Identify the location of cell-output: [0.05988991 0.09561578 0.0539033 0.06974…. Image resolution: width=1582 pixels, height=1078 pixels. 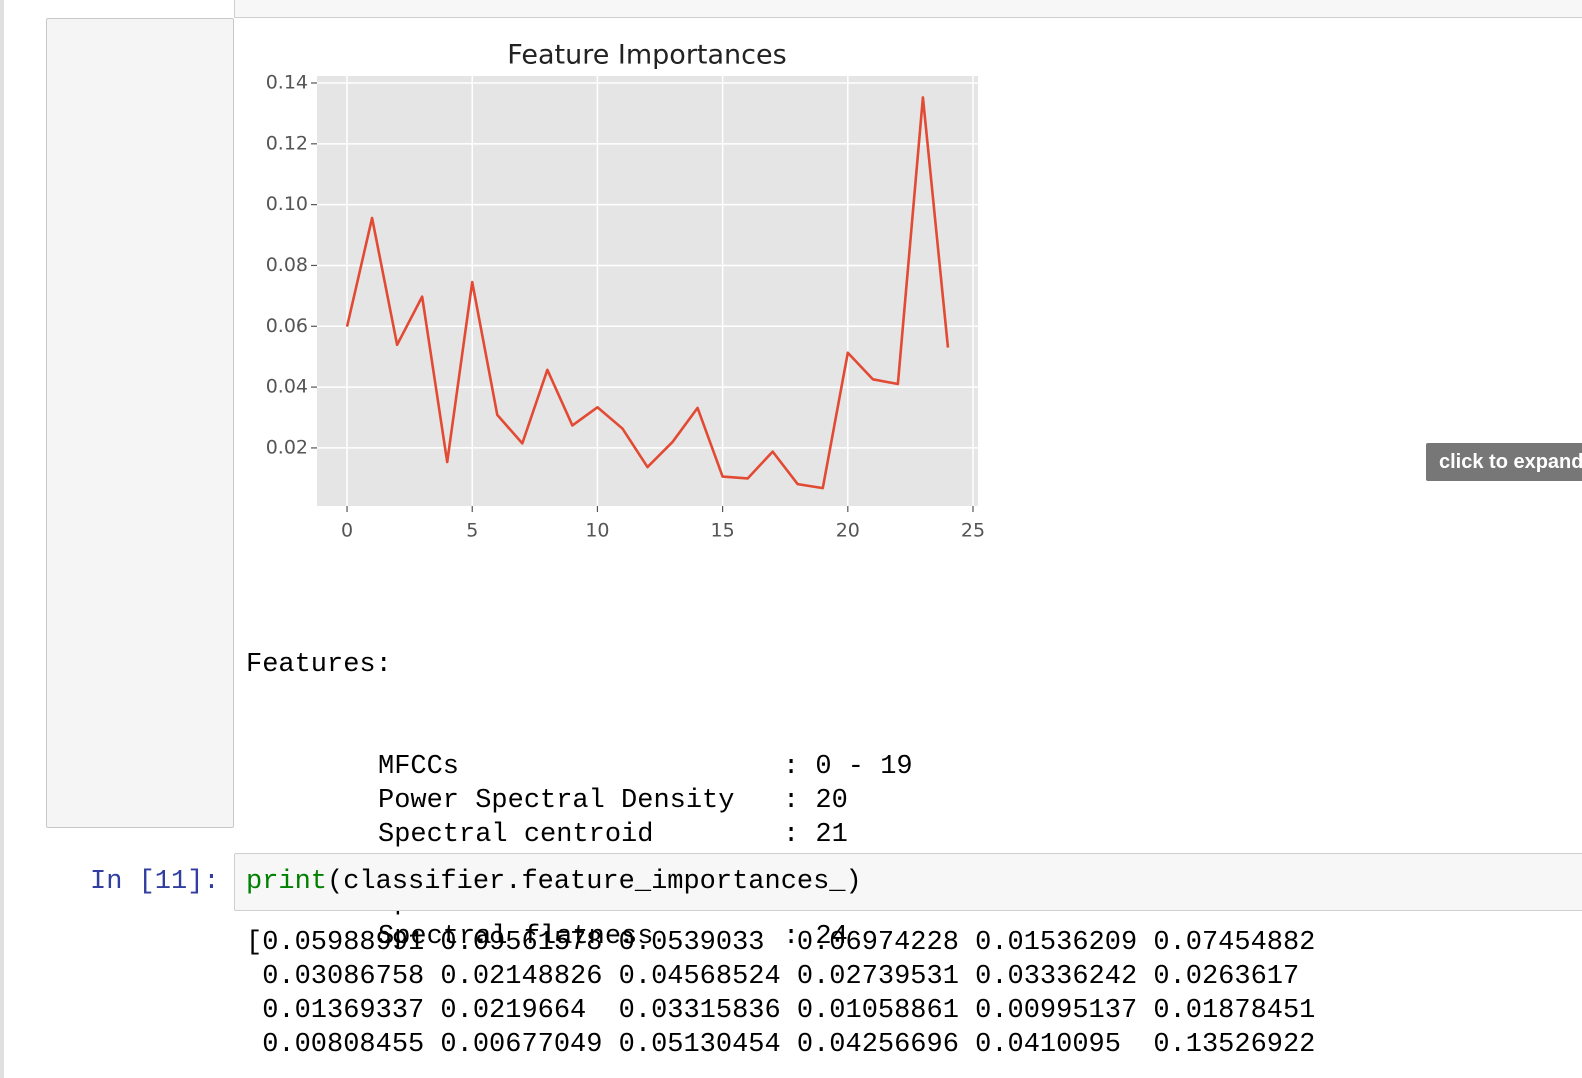
(780, 994).